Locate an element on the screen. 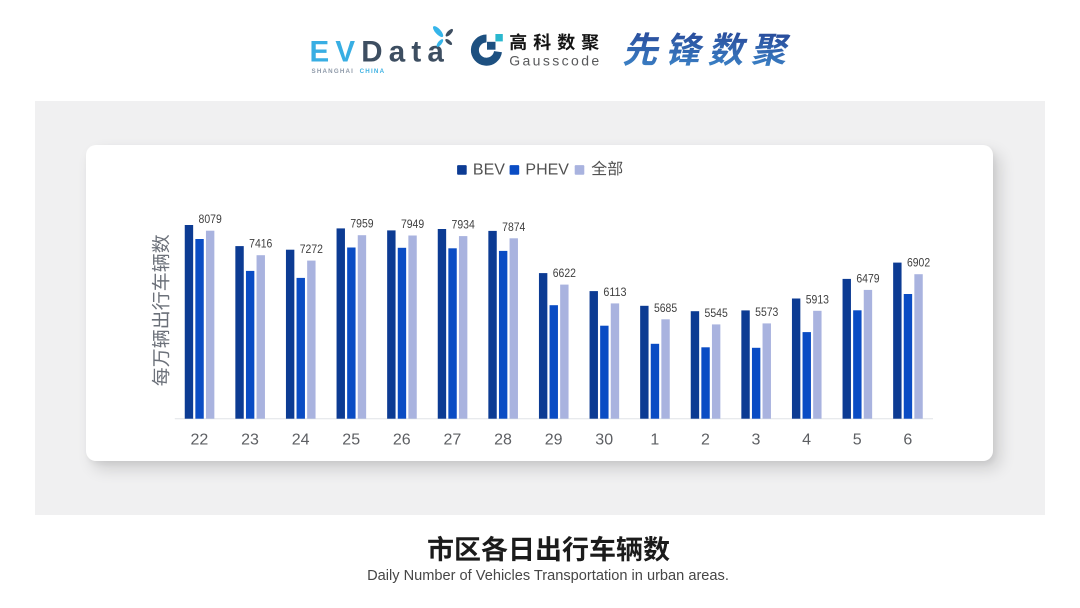 This screenshot has width=1080, height=608. svg-text: 5545 is located at coordinates (716, 313).